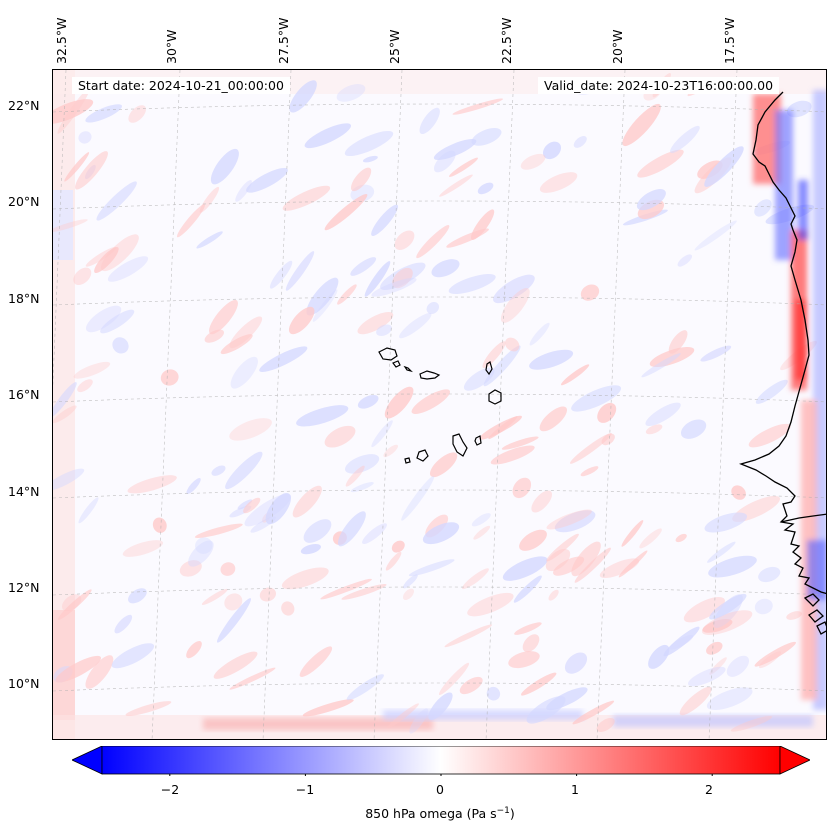 The image size is (837, 839). What do you see at coordinates (782, 343) in the screenshot?
I see `africa-coastline` at bounding box center [782, 343].